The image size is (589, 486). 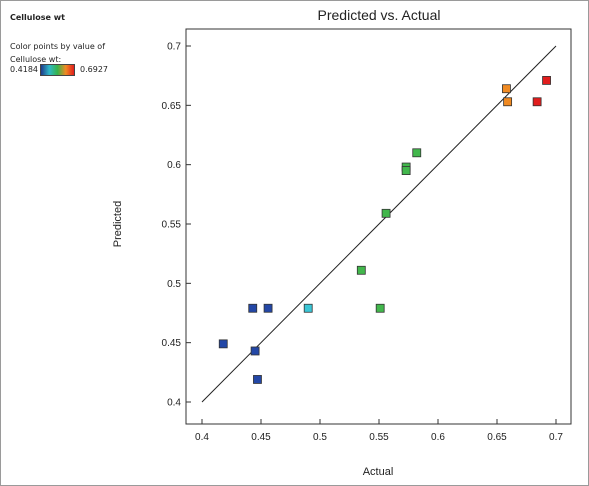 What do you see at coordinates (174, 403) in the screenshot?
I see `y-tick-label: 0.4` at bounding box center [174, 403].